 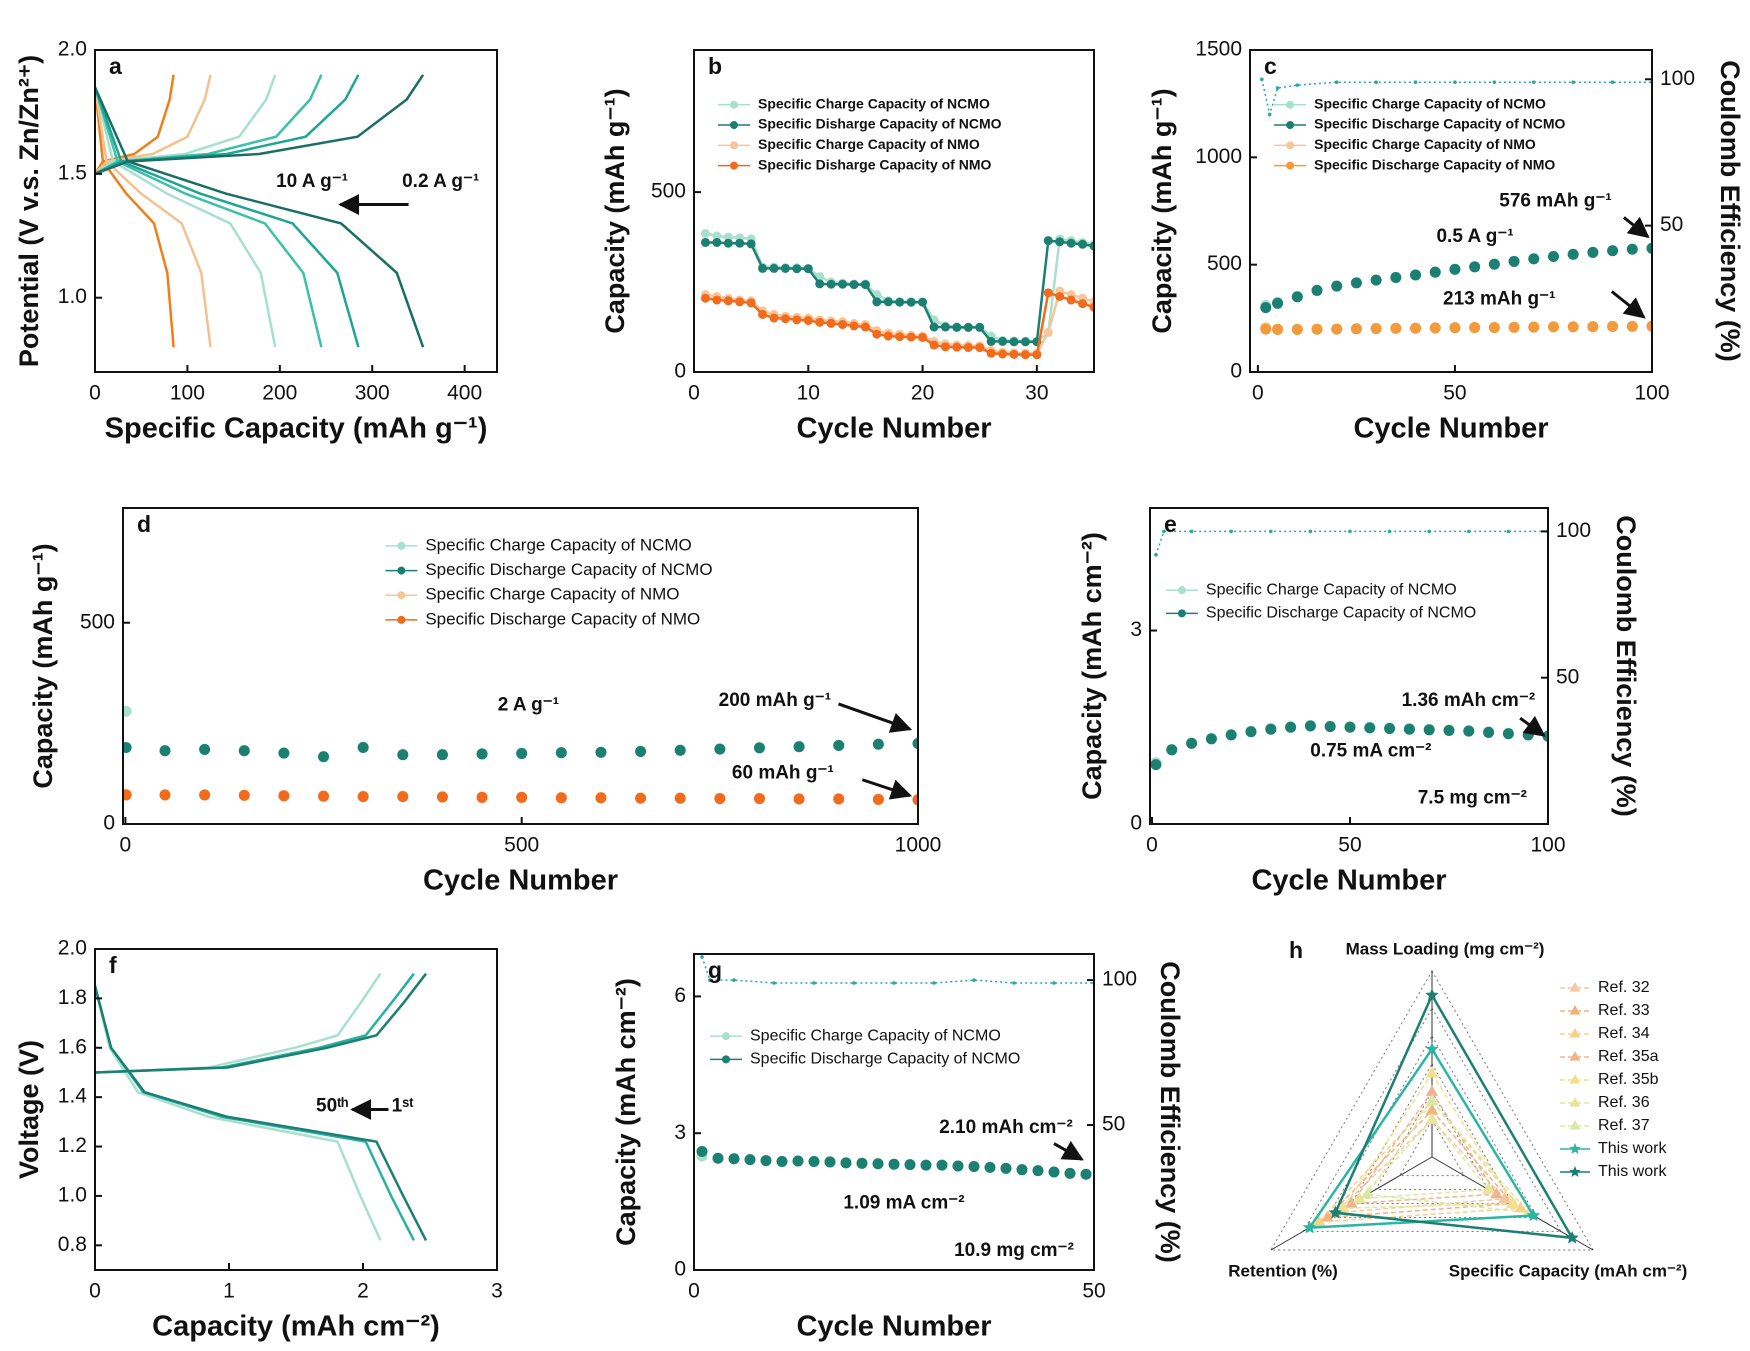 What do you see at coordinates (922, 393) in the screenshot?
I see `x-tick-label: 20` at bounding box center [922, 393].